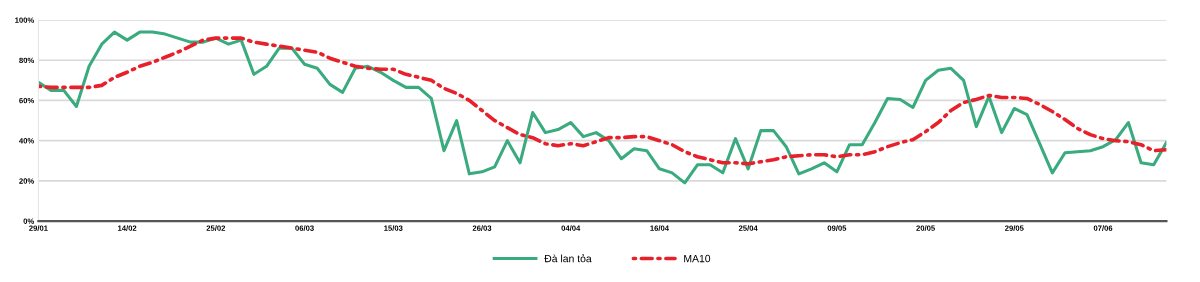 The image size is (1200, 282). What do you see at coordinates (568, 258) in the screenshot?
I see `legend-label: Đà lan tỏa` at bounding box center [568, 258].